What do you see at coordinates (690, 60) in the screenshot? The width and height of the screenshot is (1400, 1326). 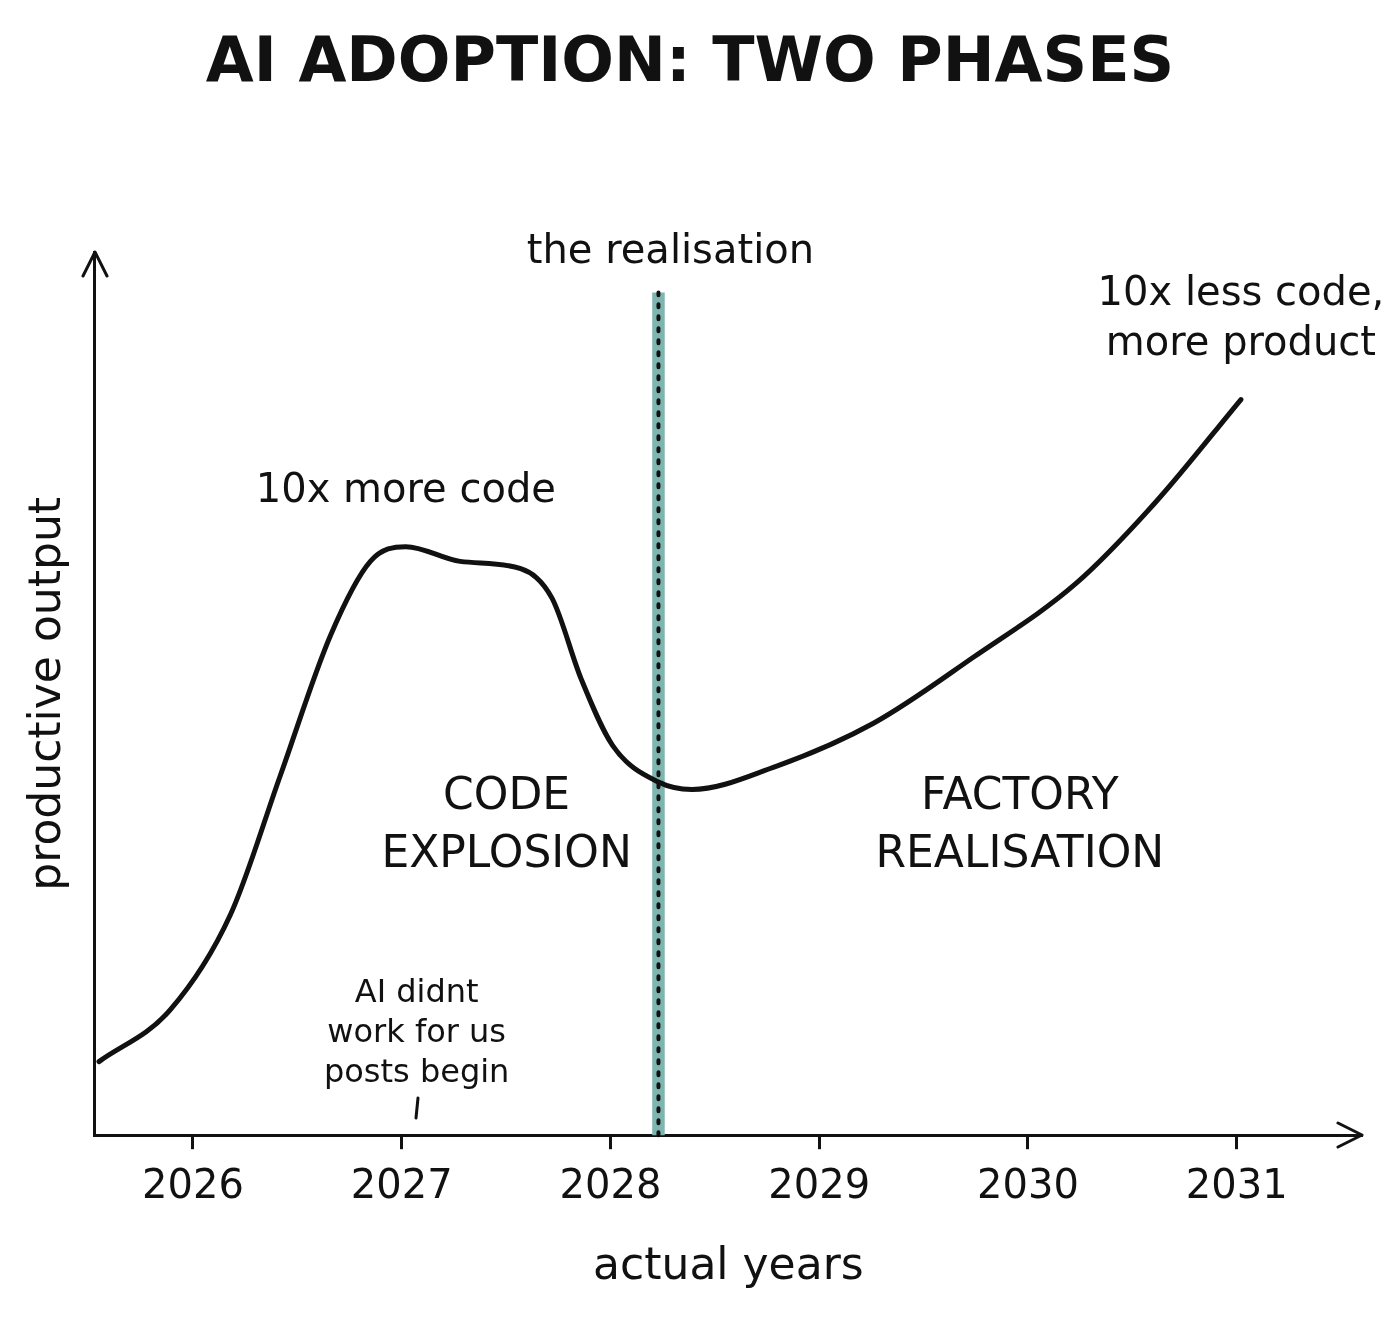 I see `chart-title: AI ADOPTION: TWO PHASES` at bounding box center [690, 60].